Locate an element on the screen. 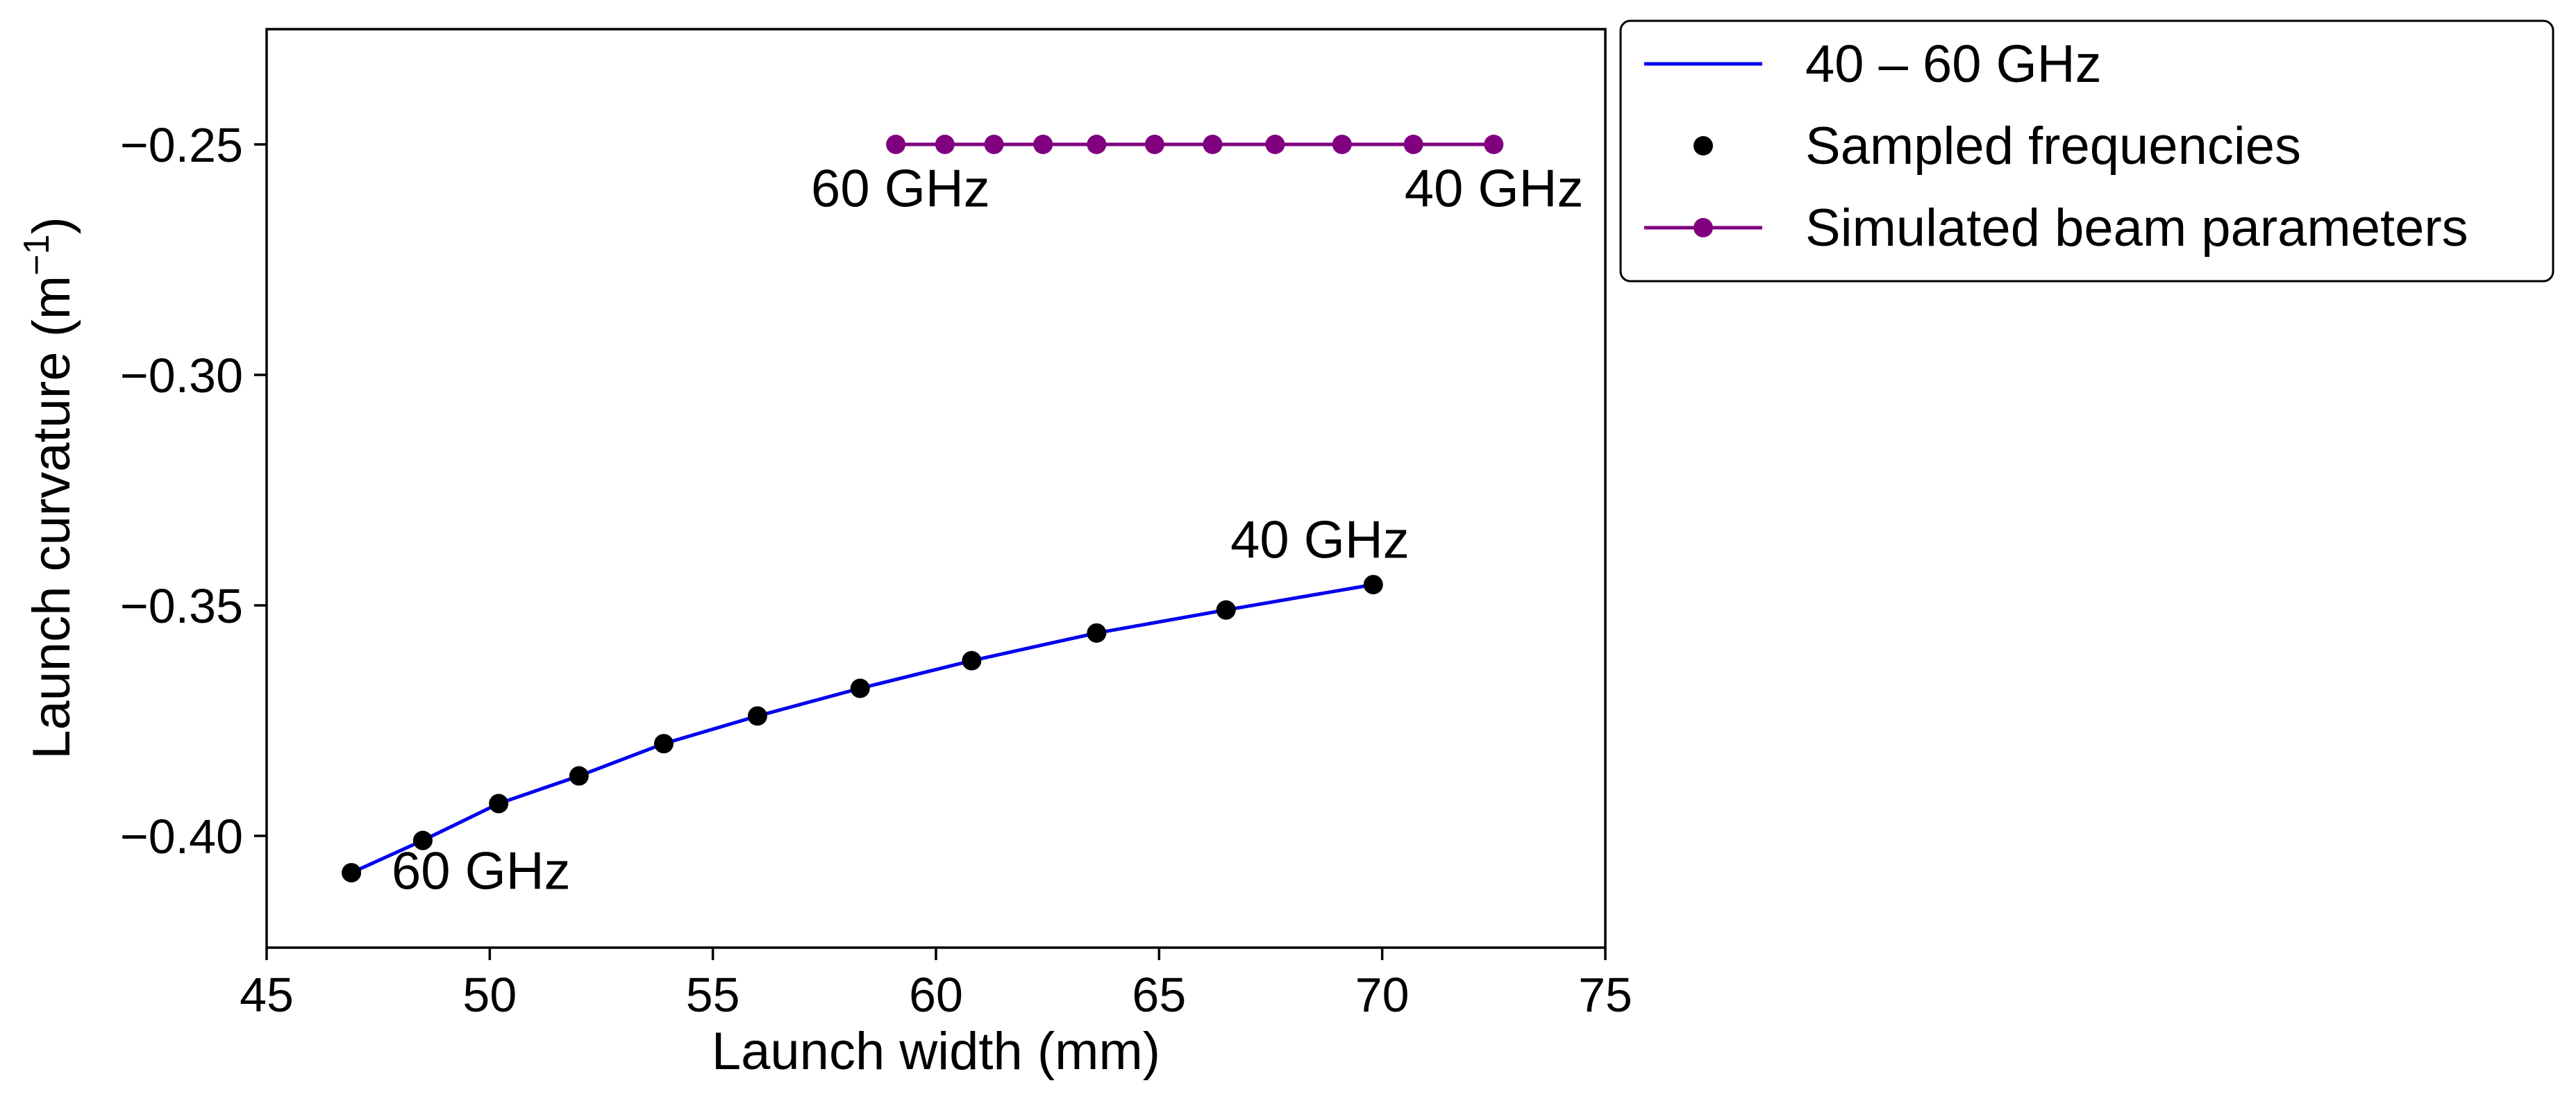  y-axis-ticks: −0.40 −0.35 −0.30 −0.25 is located at coordinates (193, 491).